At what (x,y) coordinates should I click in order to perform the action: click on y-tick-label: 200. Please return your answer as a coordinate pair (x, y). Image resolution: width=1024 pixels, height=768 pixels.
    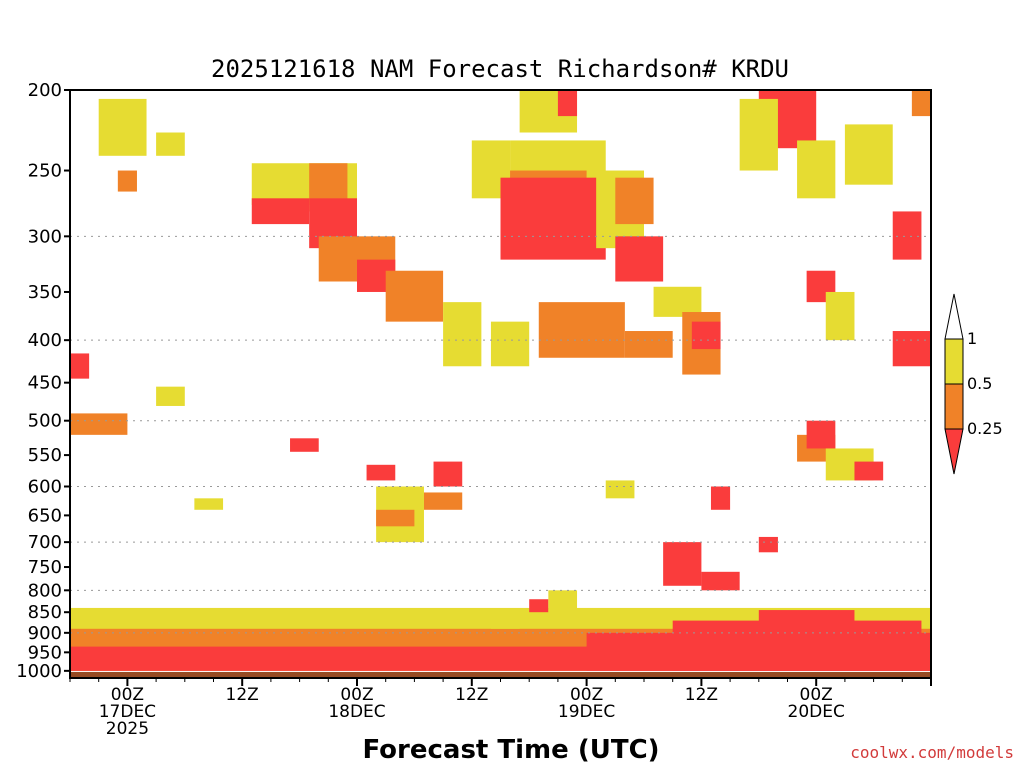
    Looking at the image, I should click on (45, 90).